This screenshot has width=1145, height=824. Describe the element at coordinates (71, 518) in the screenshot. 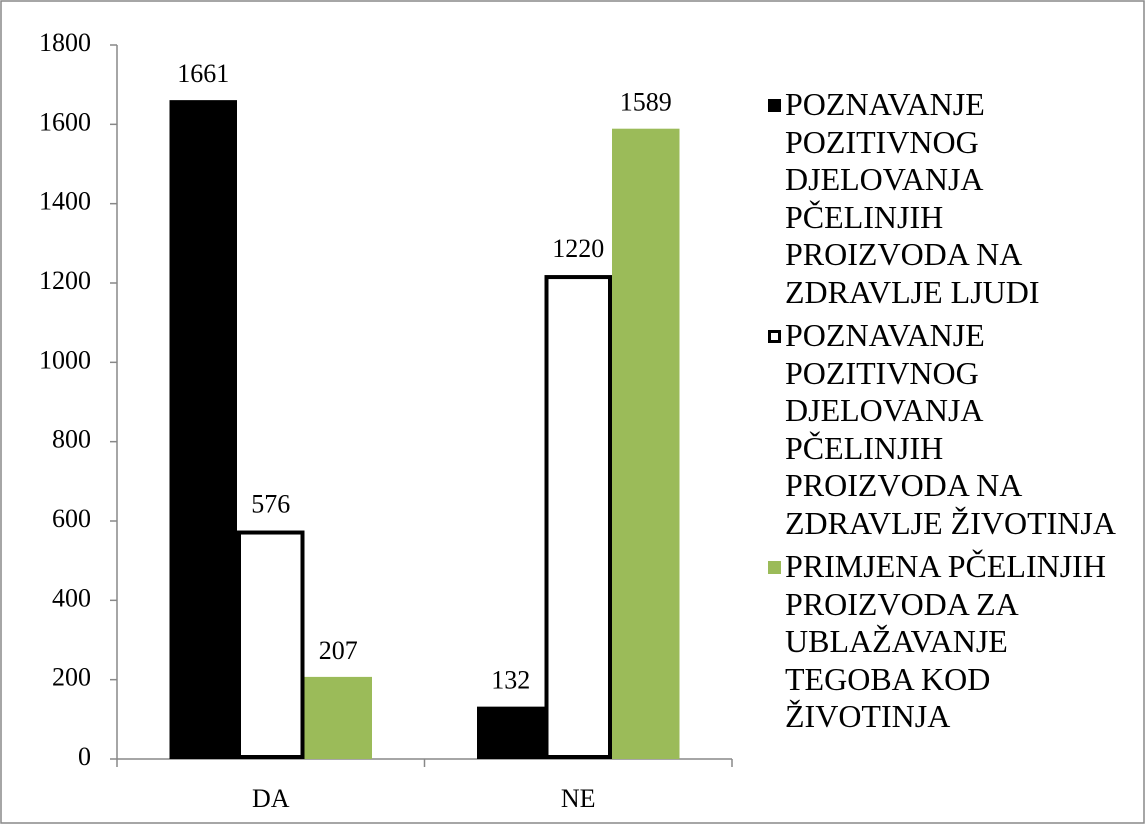

I see `y-tick-label: 600` at that location.